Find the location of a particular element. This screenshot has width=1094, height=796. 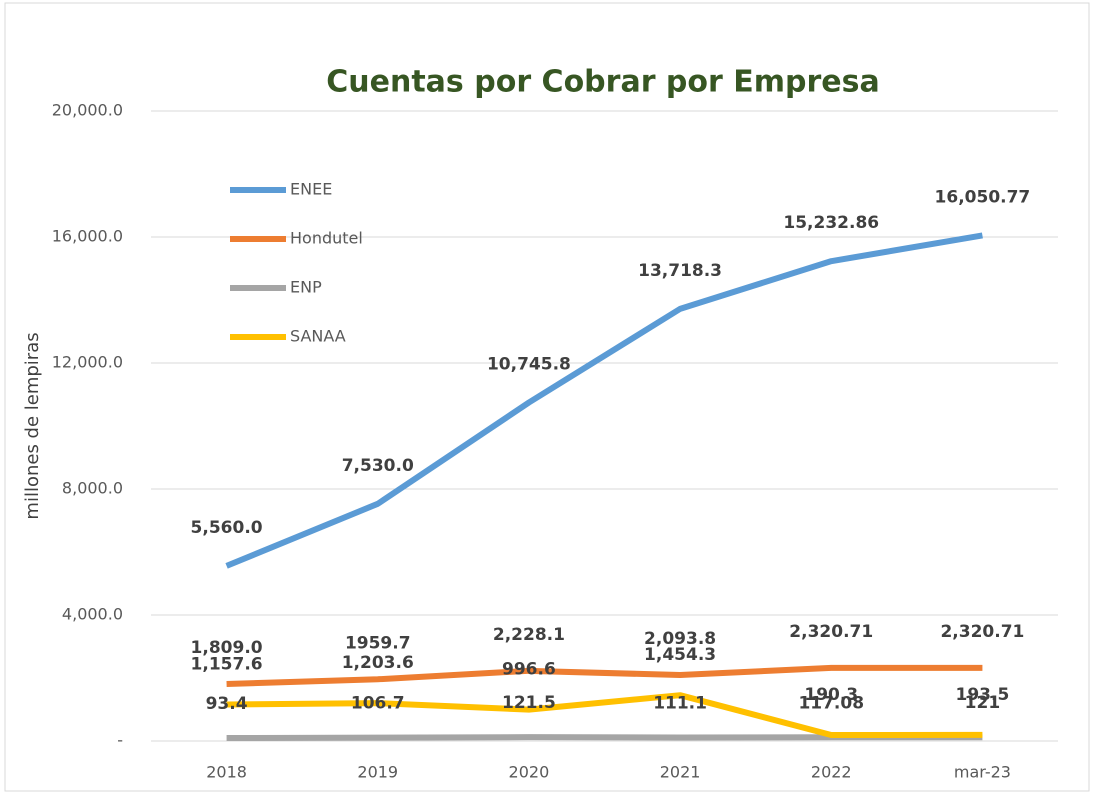

data-label: 2,228.1 is located at coordinates (529, 635).